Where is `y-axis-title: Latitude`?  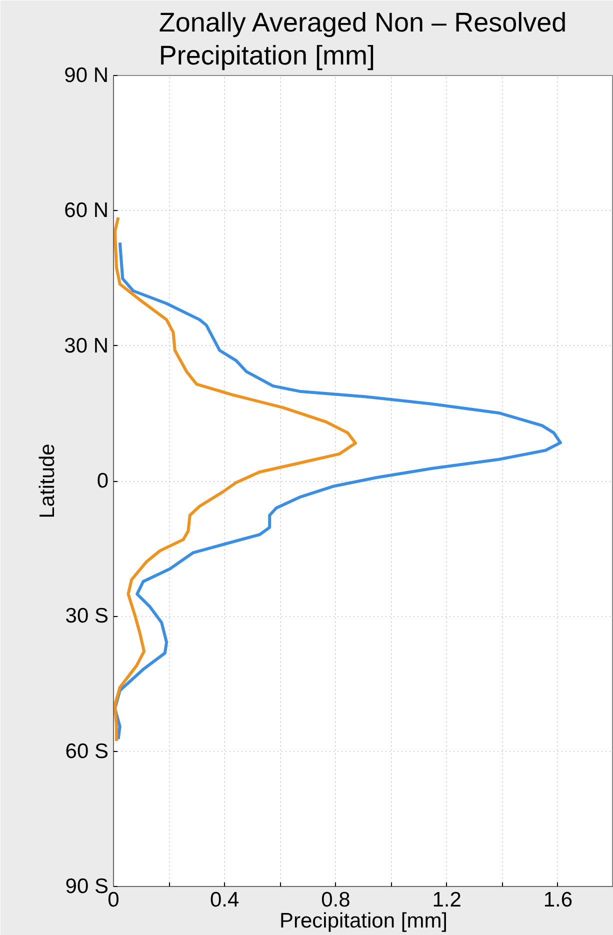 y-axis-title: Latitude is located at coordinates (48, 481).